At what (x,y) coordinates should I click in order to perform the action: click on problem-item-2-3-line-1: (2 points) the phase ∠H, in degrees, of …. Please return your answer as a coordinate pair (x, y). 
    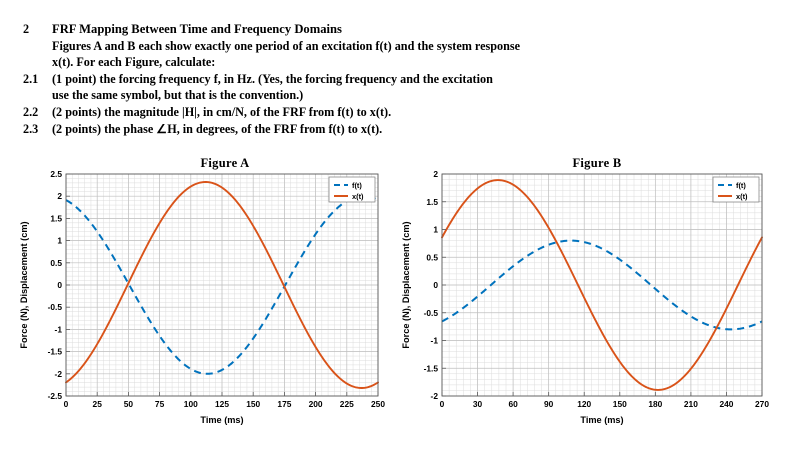
    Looking at the image, I should click on (217, 128).